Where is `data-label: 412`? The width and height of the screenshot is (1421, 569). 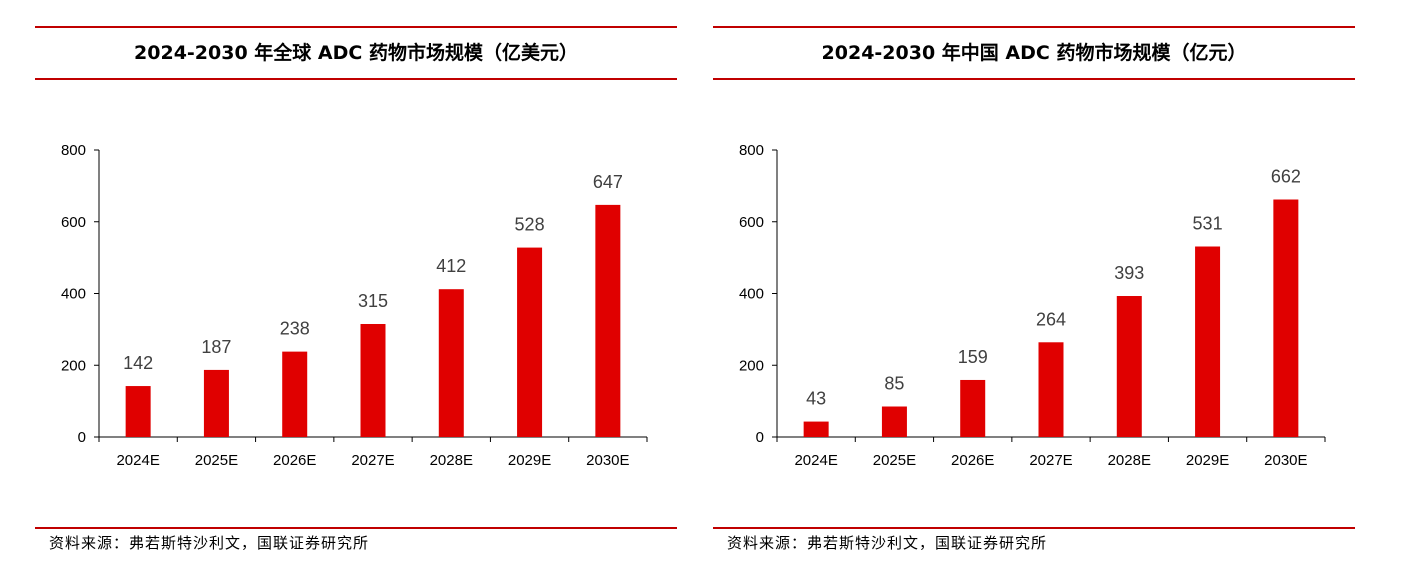
data-label: 412 is located at coordinates (451, 266).